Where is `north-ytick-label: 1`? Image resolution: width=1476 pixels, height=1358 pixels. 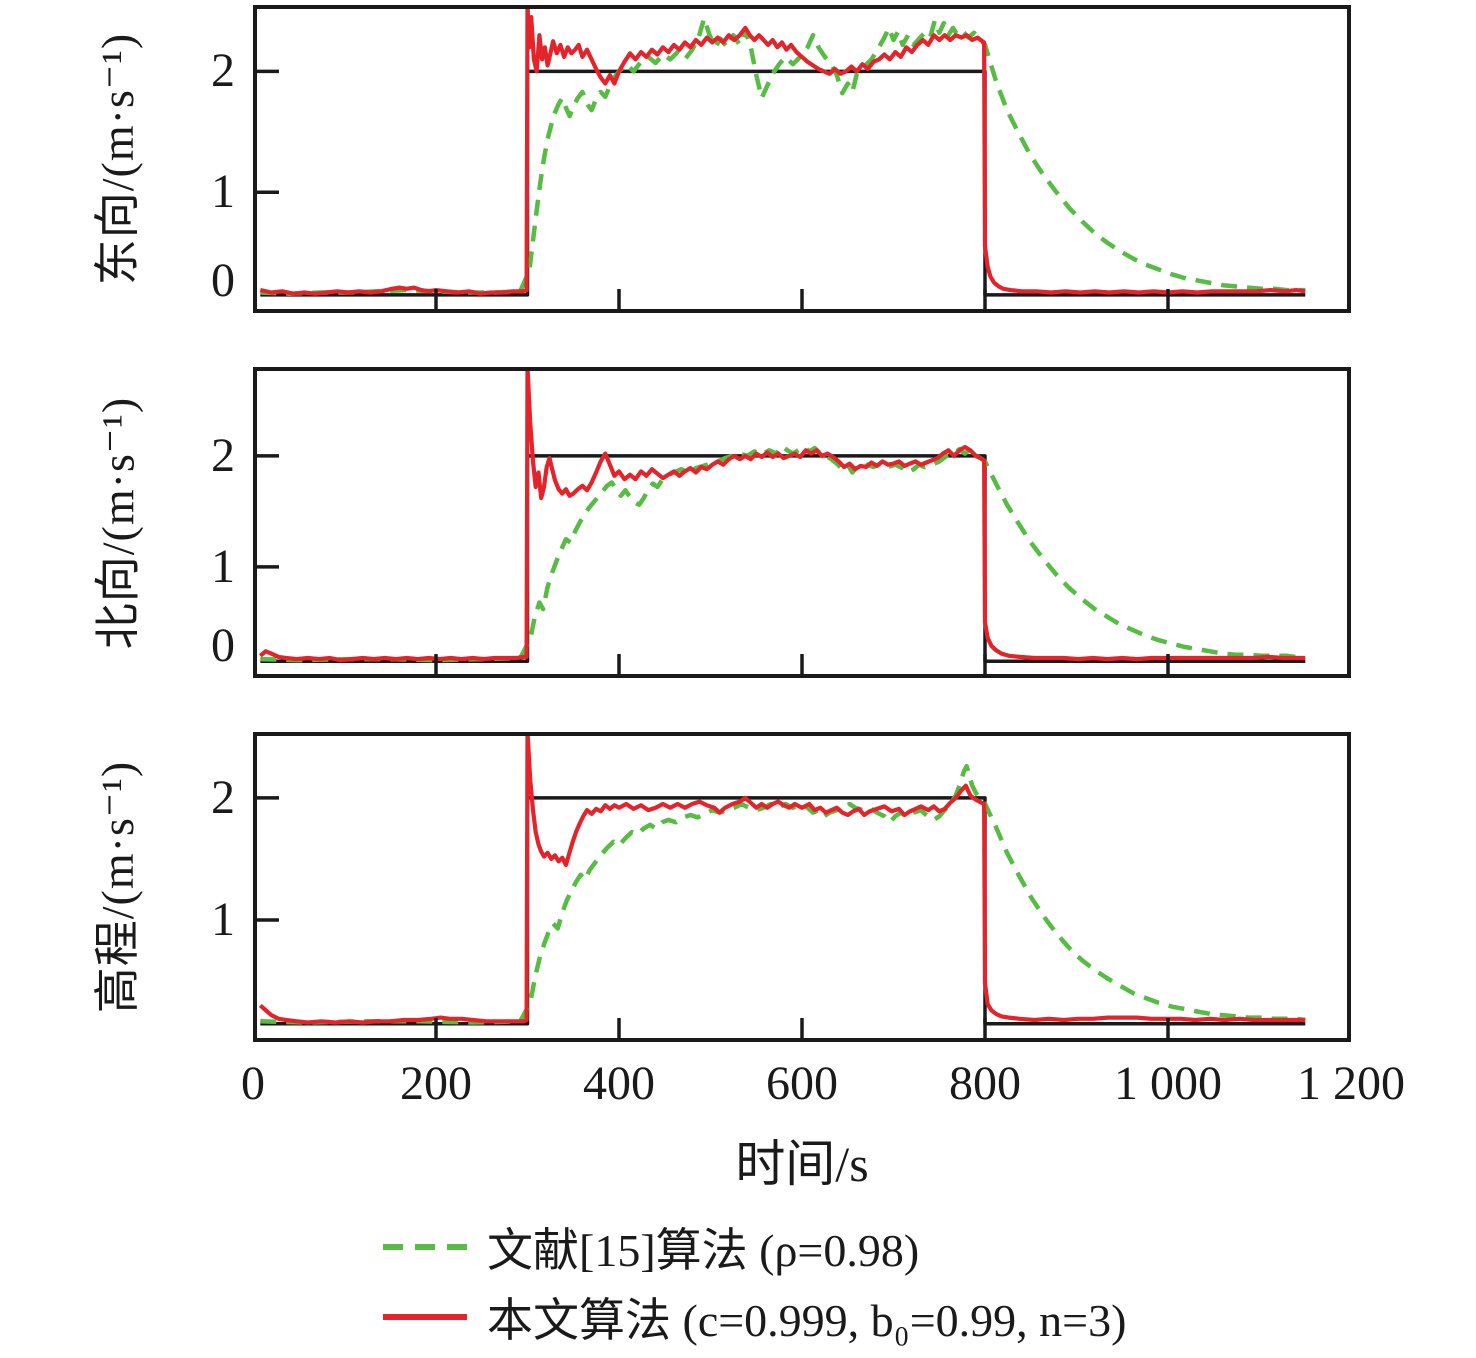 north-ytick-label: 1 is located at coordinates (223, 566).